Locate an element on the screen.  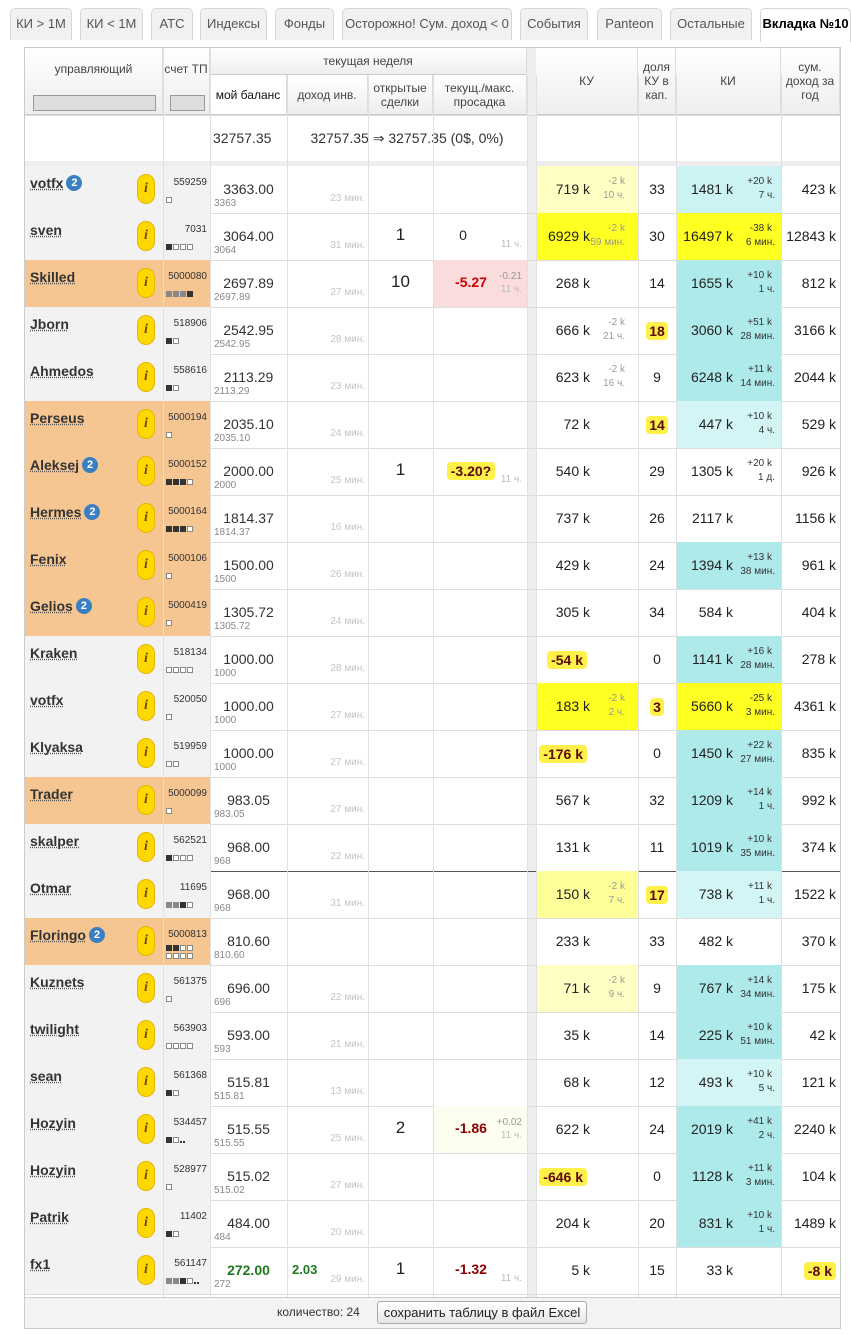
manager-name: Kraken is located at coordinates (54, 653).